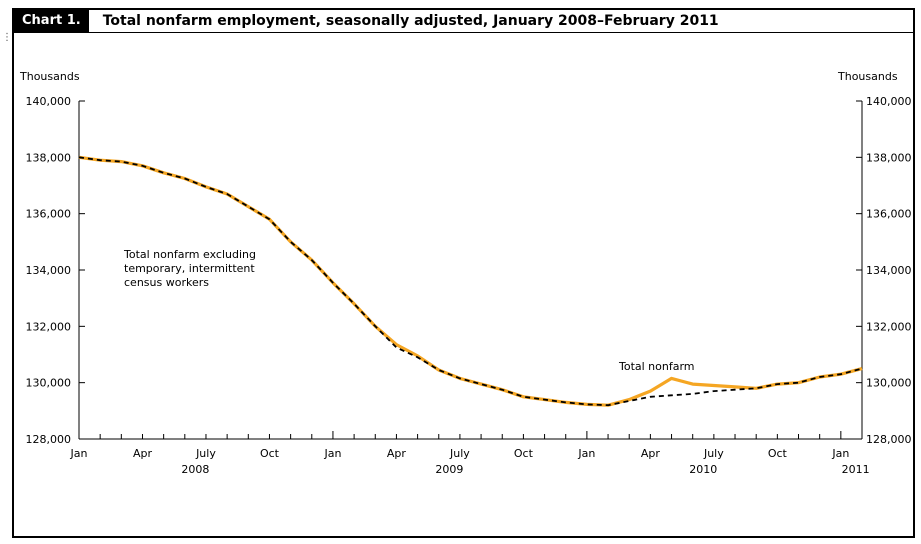 The image size is (921, 544). What do you see at coordinates (195, 469) in the screenshot?
I see `x-tick-label-year: 2008` at bounding box center [195, 469].